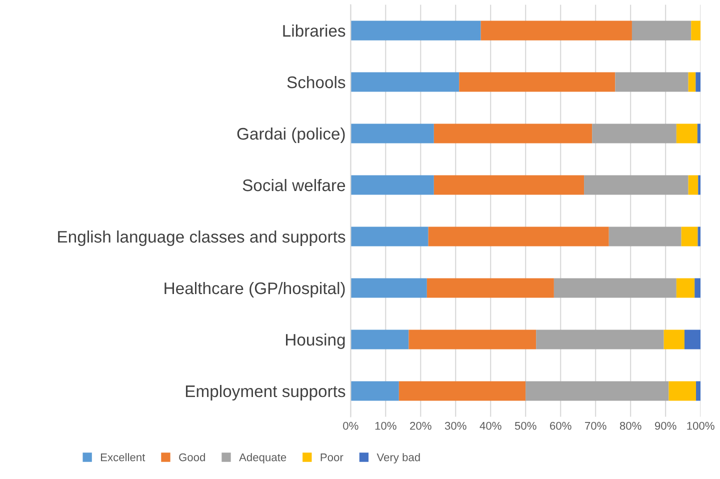 The width and height of the screenshot is (720, 479). I want to click on legend-label: Good, so click(192, 457).